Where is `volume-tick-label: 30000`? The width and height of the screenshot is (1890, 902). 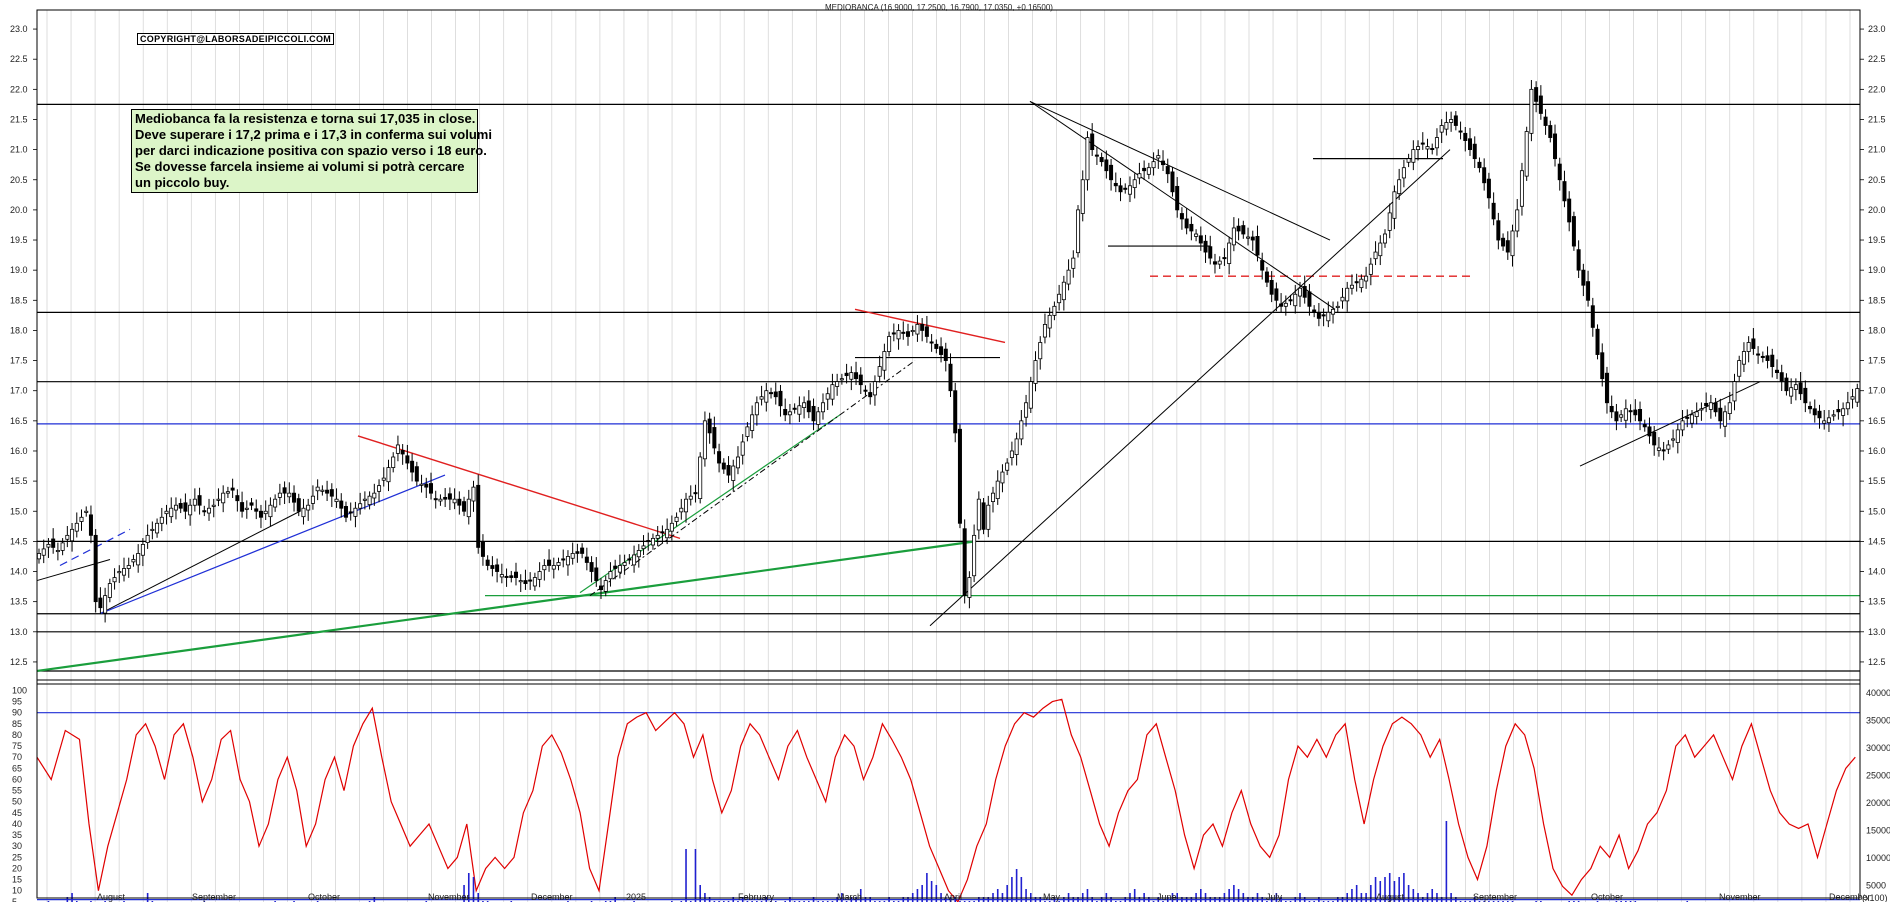 volume-tick-label: 30000 is located at coordinates (1878, 748).